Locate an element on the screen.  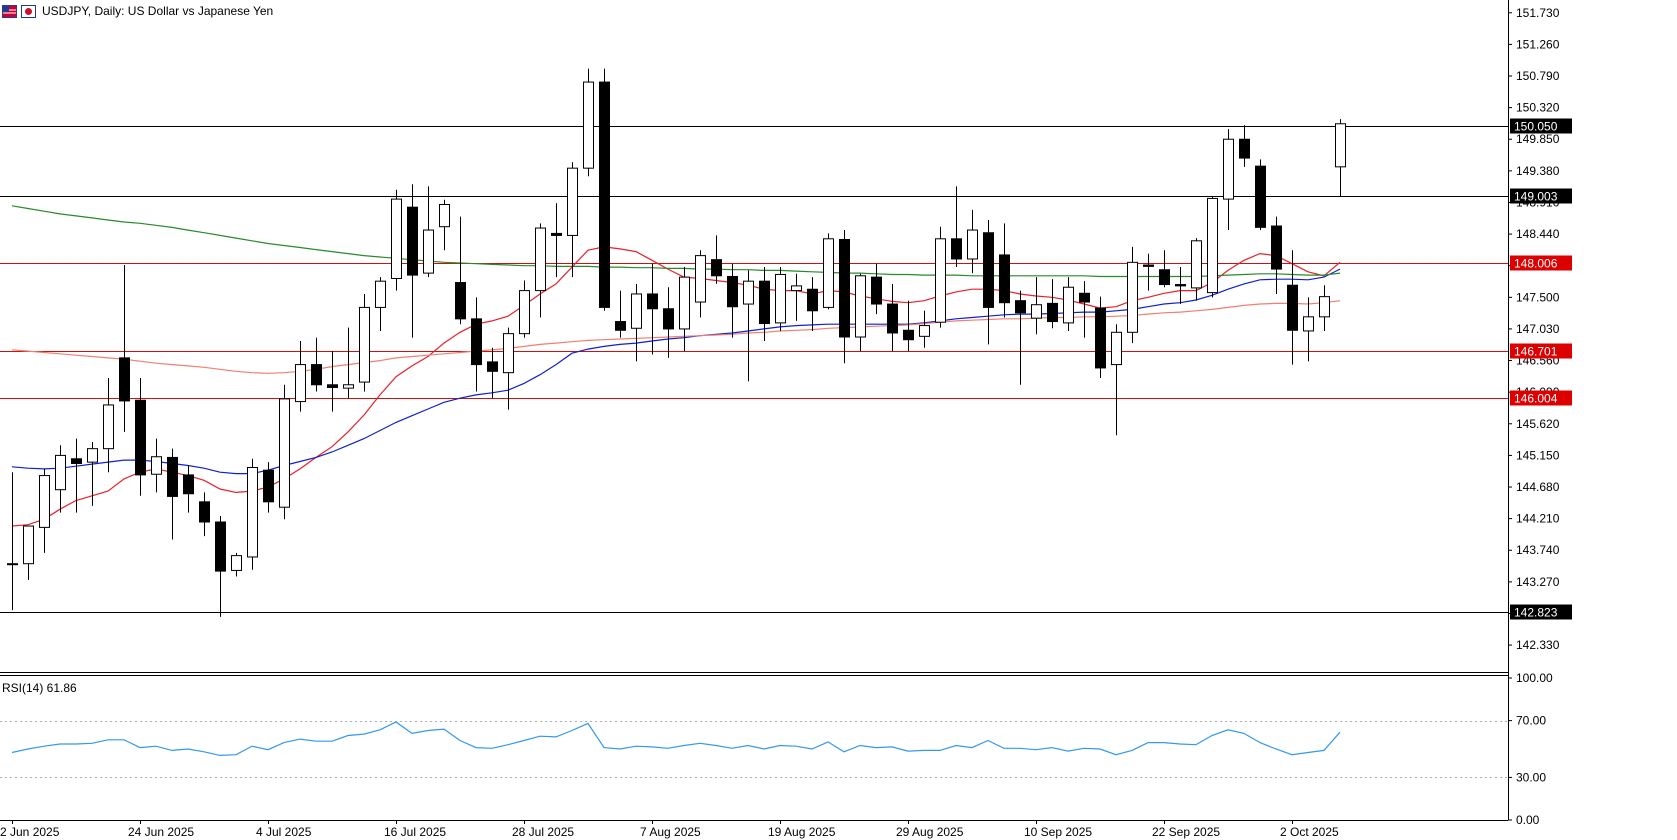
chart-title: USDJPY, Daily: US Dollar vs Japanese Yen is located at coordinates (158, 11).